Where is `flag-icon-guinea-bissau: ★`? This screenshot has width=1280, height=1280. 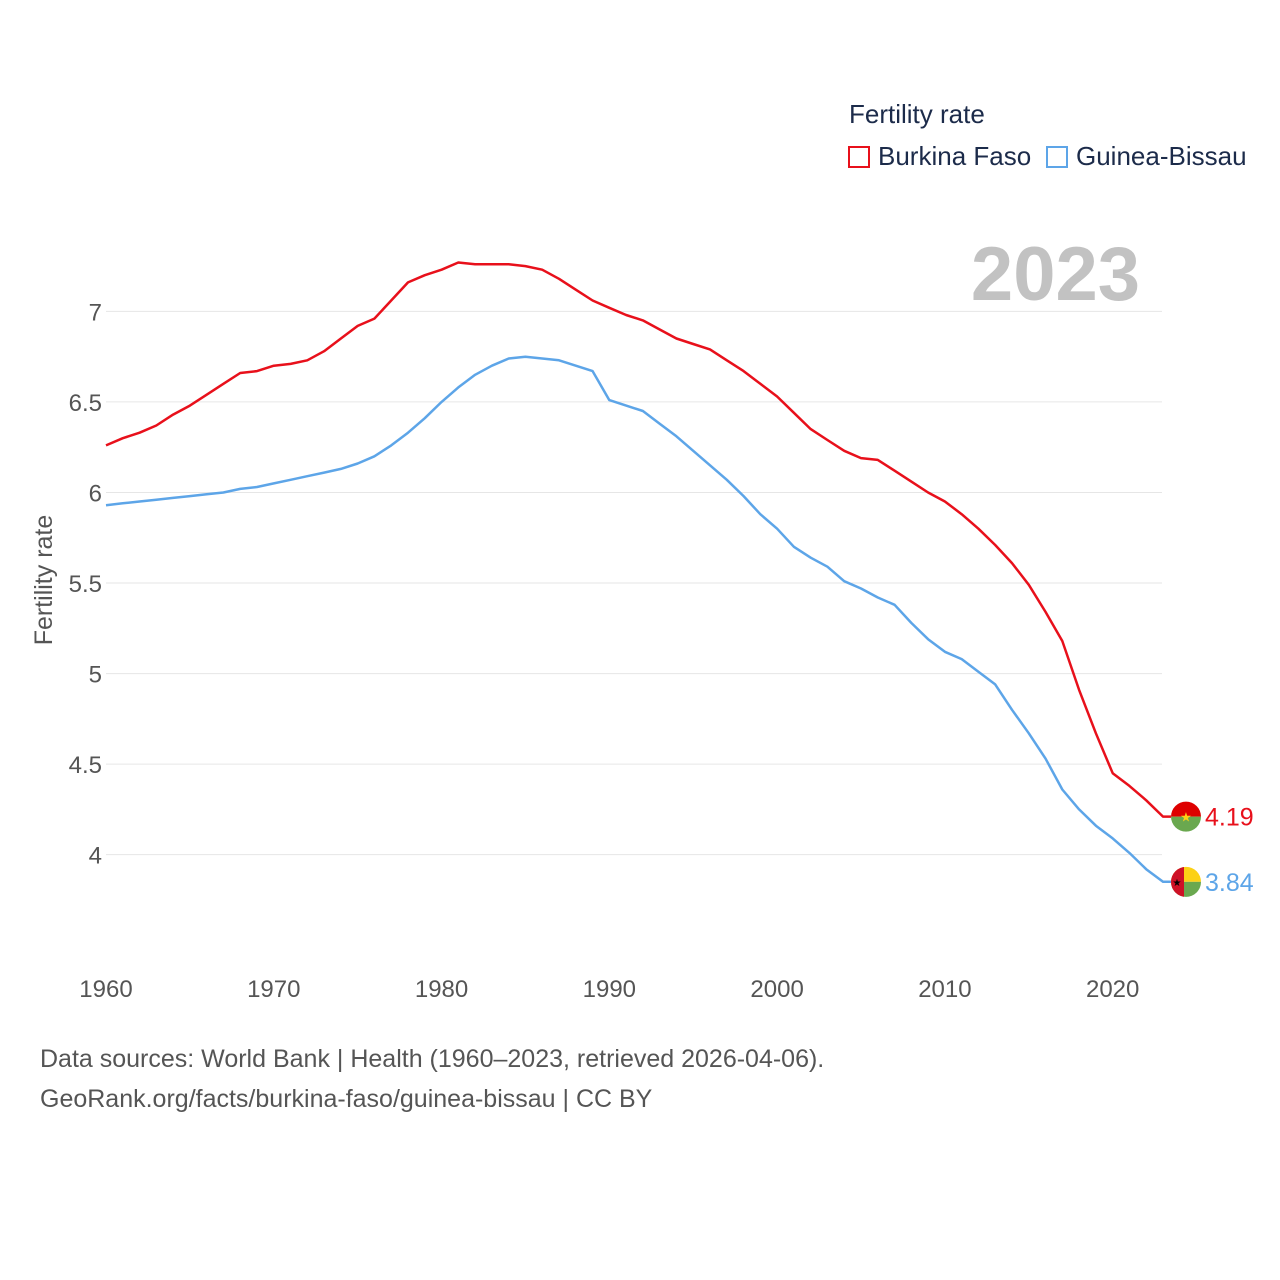 flag-icon-guinea-bissau: ★ is located at coordinates (1186, 881).